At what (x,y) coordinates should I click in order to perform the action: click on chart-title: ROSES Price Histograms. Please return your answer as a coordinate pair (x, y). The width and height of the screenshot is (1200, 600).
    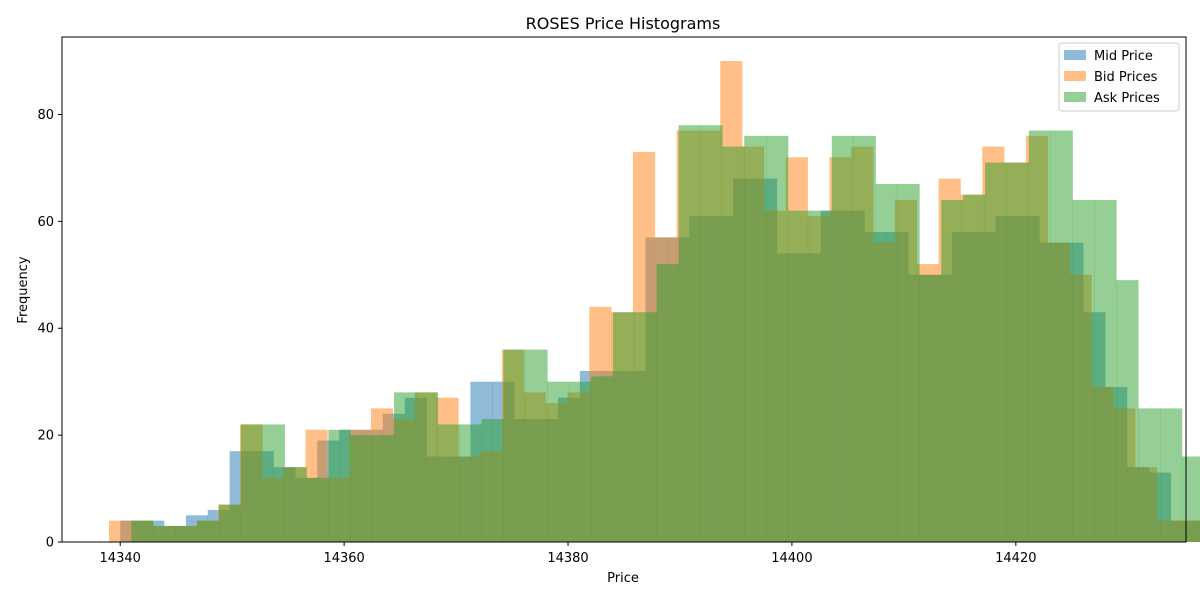
    Looking at the image, I should click on (623, 23).